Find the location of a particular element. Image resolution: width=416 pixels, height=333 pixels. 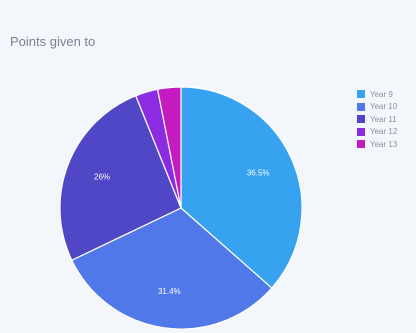

legend-item-year-13: Year 13 is located at coordinates (377, 144).